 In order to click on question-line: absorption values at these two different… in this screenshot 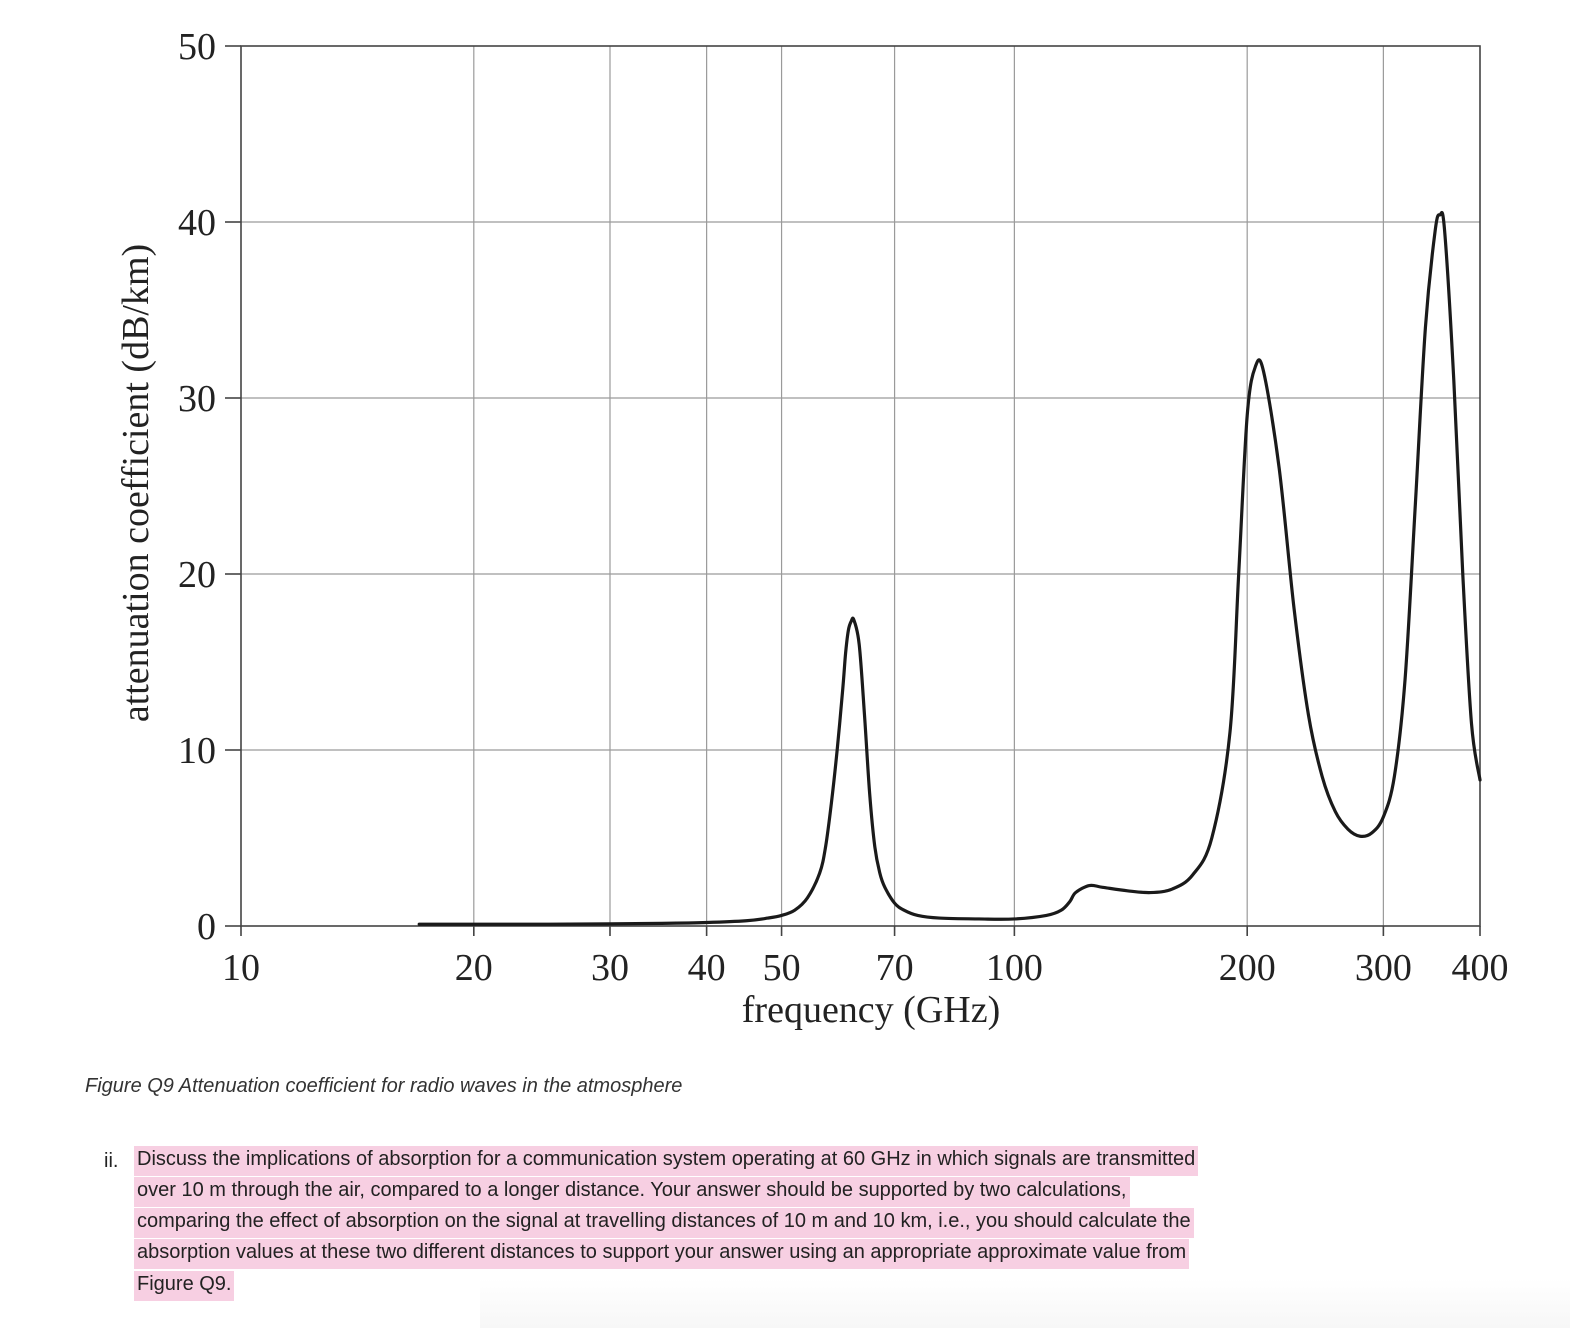, I will do `click(662, 1254)`.